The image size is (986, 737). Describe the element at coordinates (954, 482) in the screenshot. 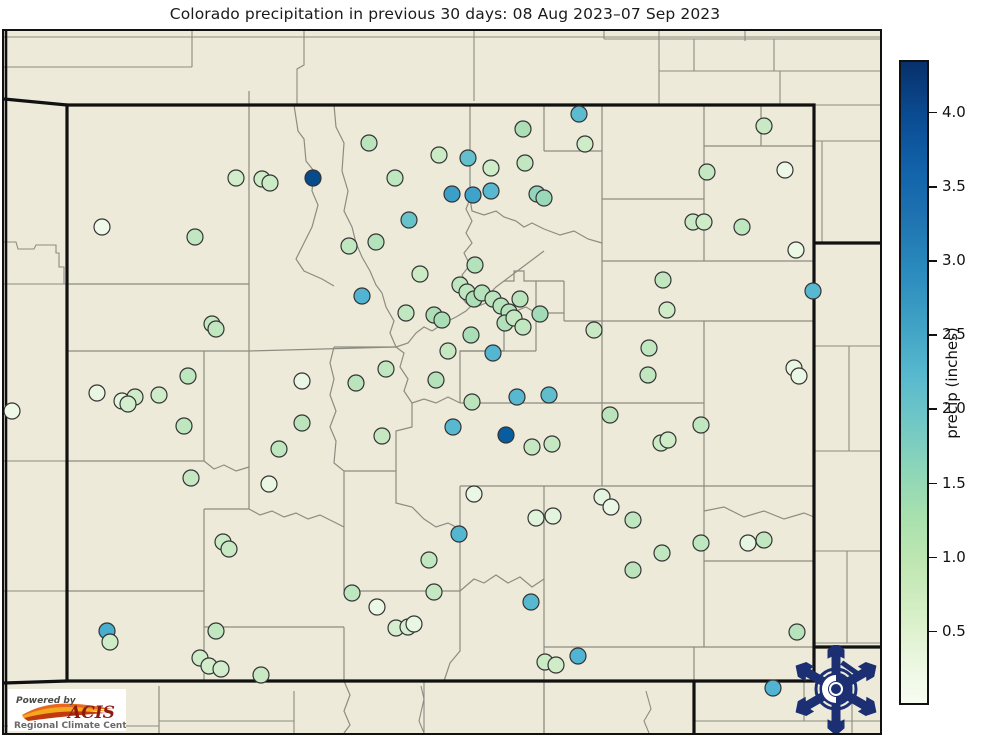

I see `colorbar-tick-label: 1.5` at that location.